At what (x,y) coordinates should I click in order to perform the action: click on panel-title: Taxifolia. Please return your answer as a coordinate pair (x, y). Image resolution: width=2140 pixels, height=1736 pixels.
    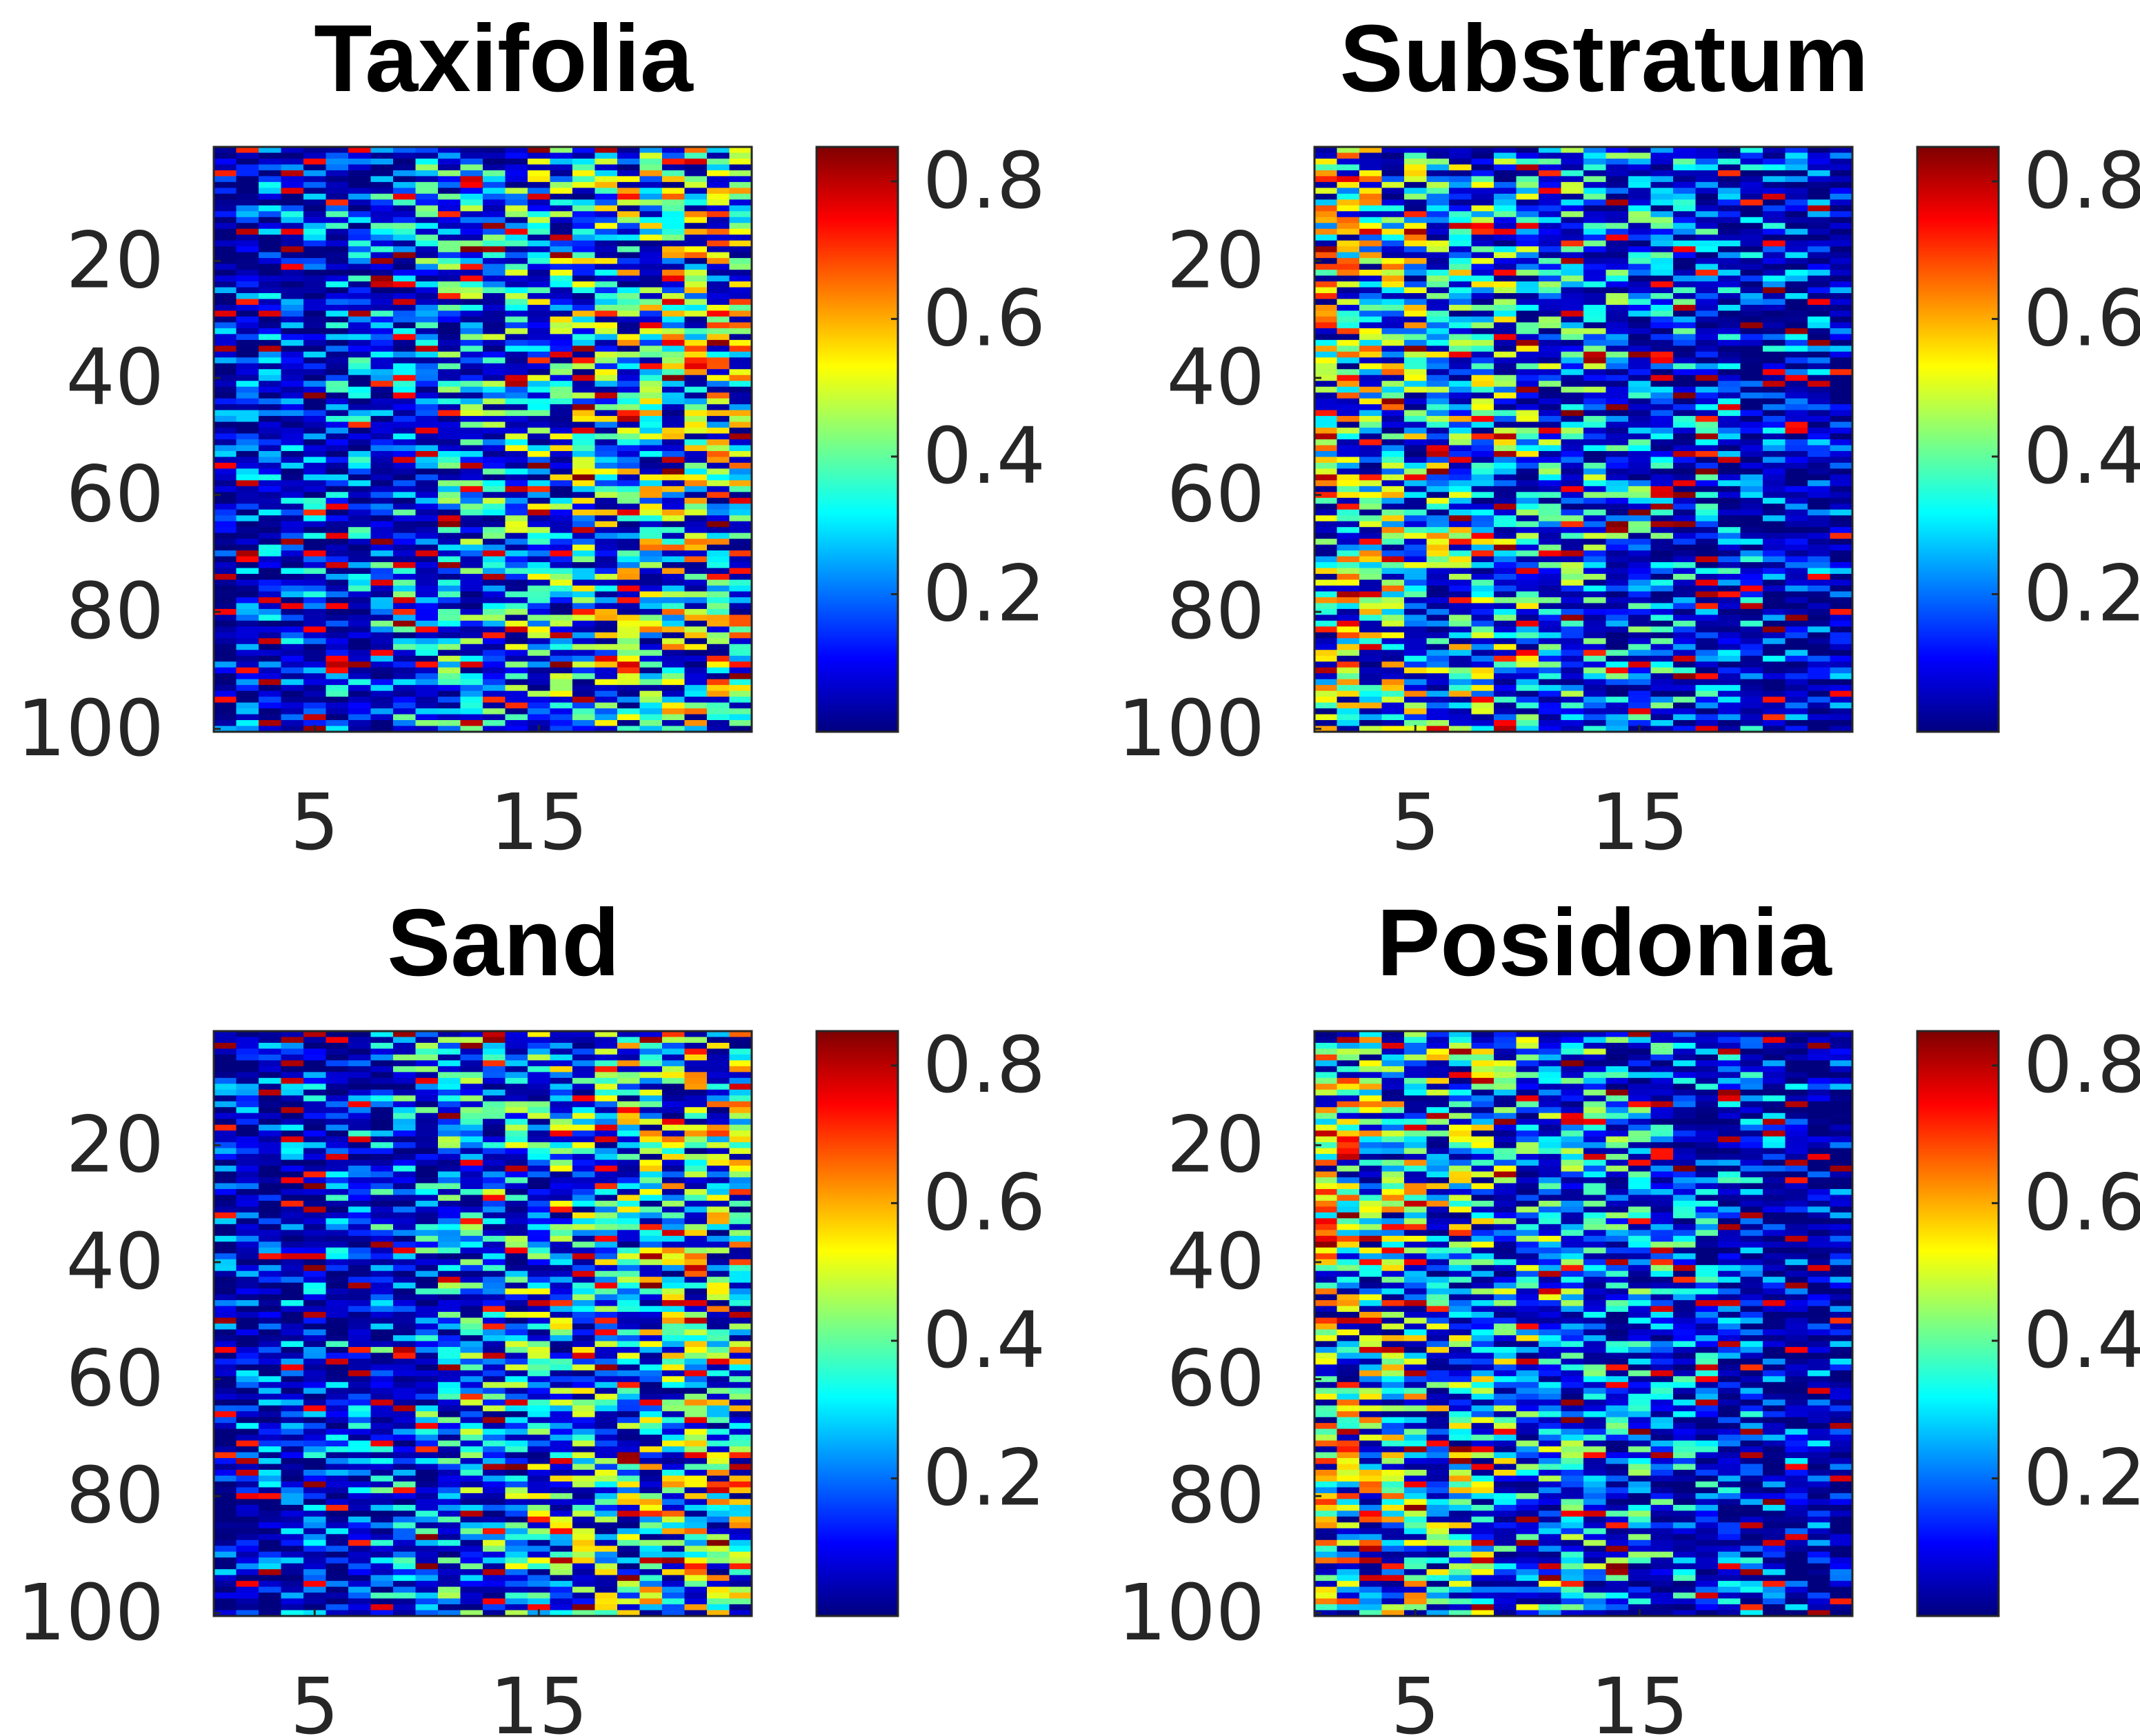
    Looking at the image, I should click on (504, 59).